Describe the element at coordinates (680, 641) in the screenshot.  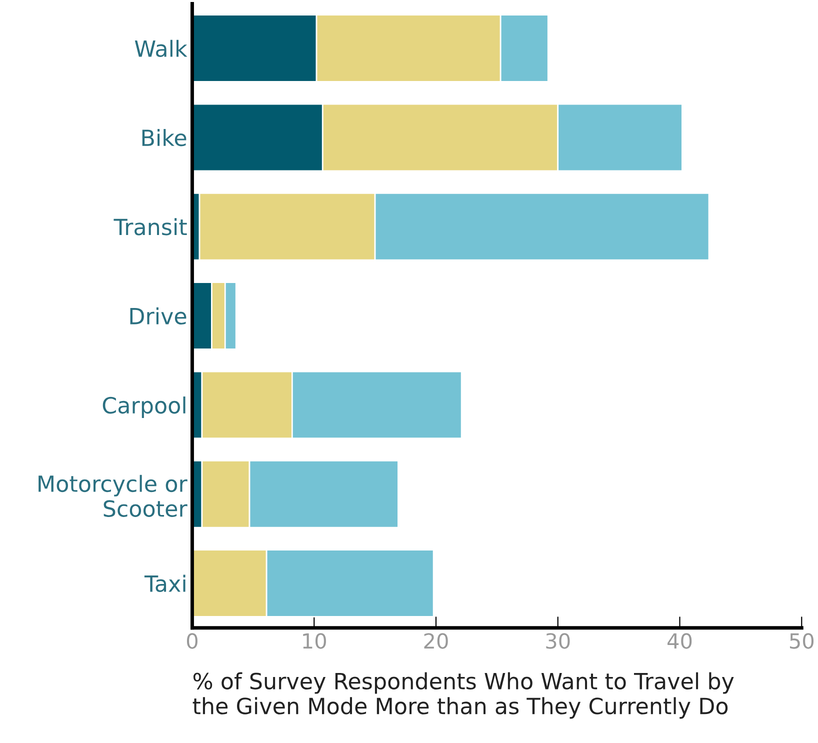
I see `x-tick-label: 40` at that location.